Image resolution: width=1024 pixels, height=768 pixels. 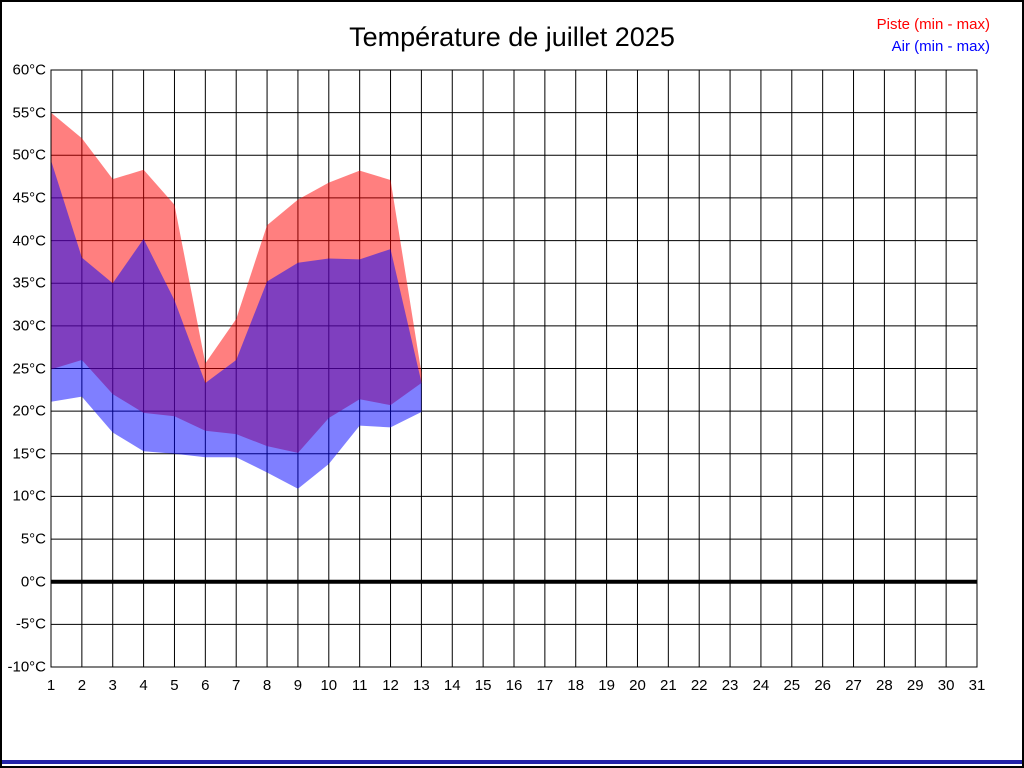 I want to click on y-tick-label: -5°C, so click(x=30, y=624).